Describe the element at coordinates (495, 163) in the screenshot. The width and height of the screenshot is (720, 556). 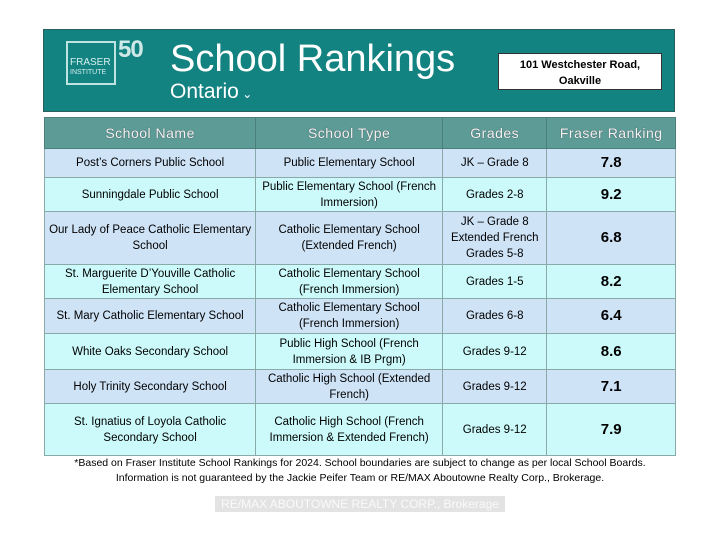
I see `cell-grades: JK – Grade 8` at that location.